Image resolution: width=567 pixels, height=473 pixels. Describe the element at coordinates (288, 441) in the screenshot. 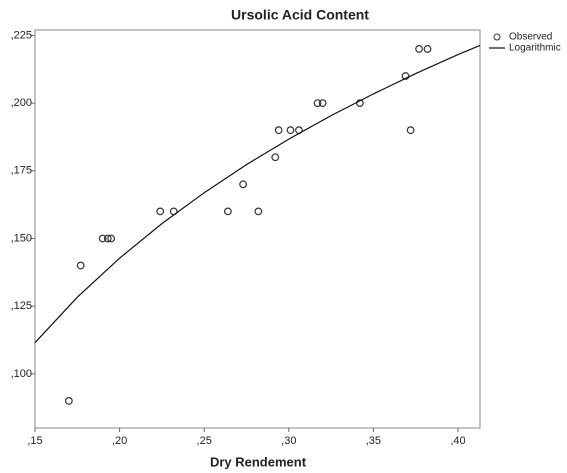

I see `x-tick-label: ,30` at that location.